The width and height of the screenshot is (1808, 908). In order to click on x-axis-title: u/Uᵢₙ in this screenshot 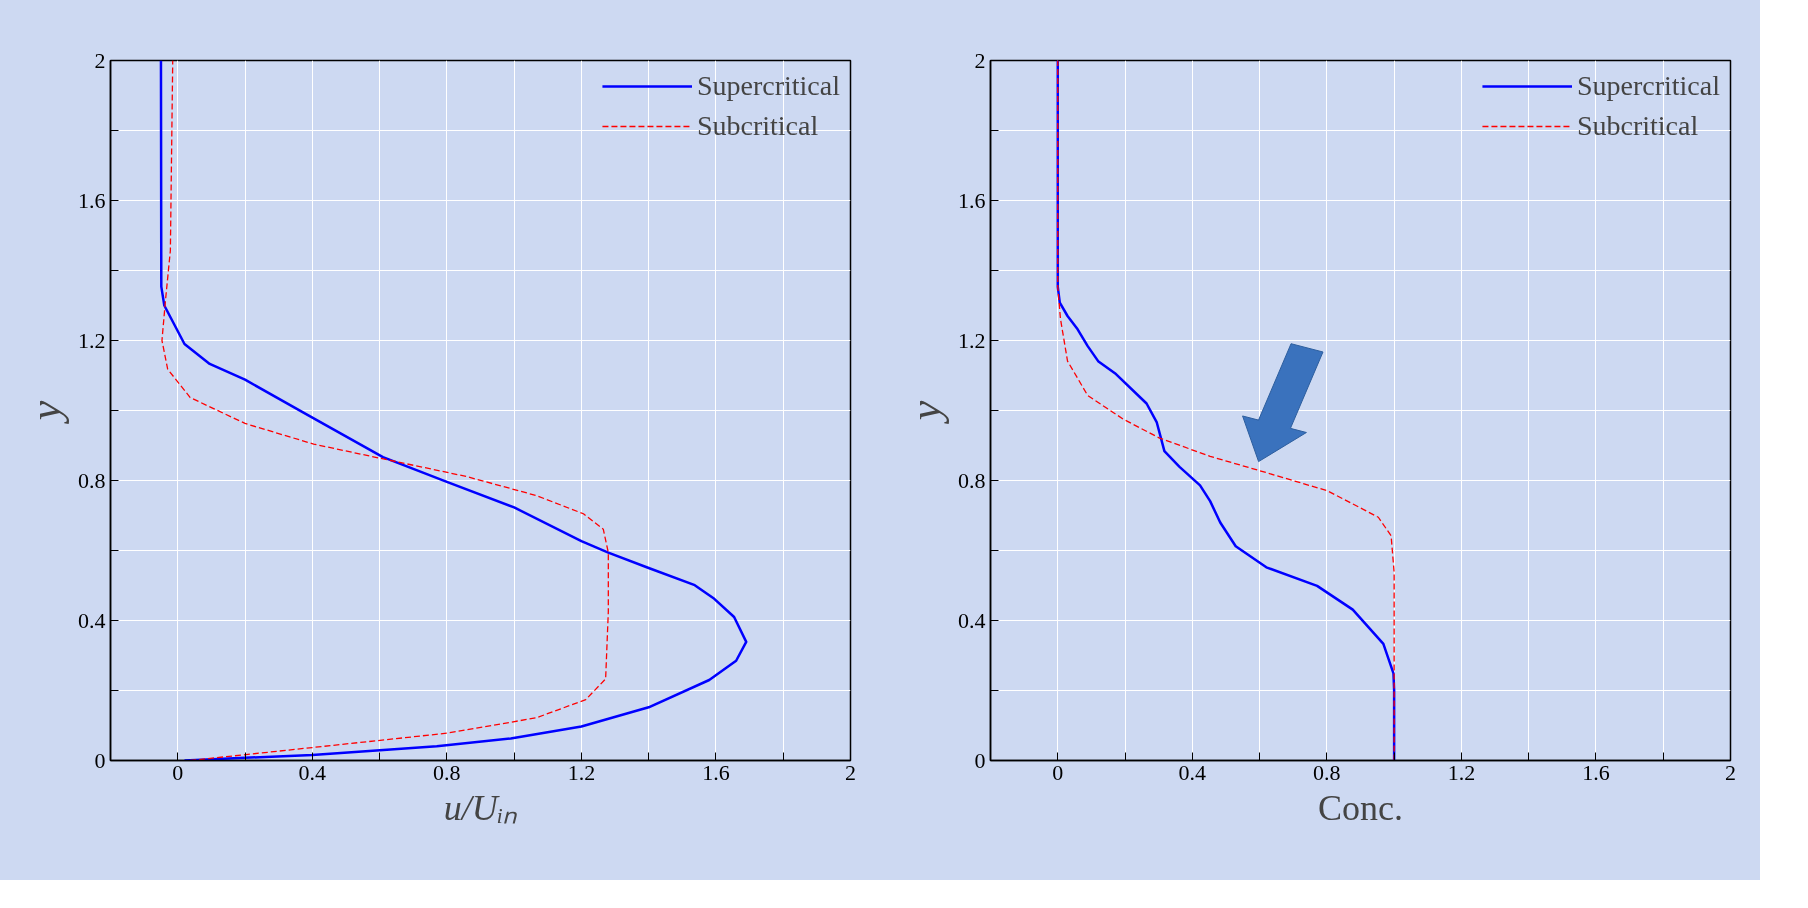, I will do `click(481, 807)`.